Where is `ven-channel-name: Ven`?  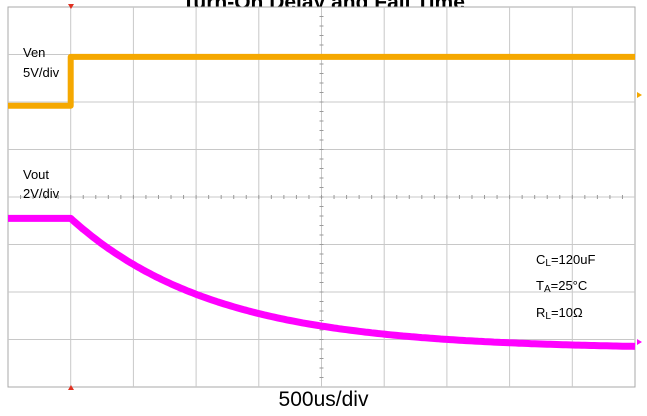 ven-channel-name: Ven is located at coordinates (34, 52).